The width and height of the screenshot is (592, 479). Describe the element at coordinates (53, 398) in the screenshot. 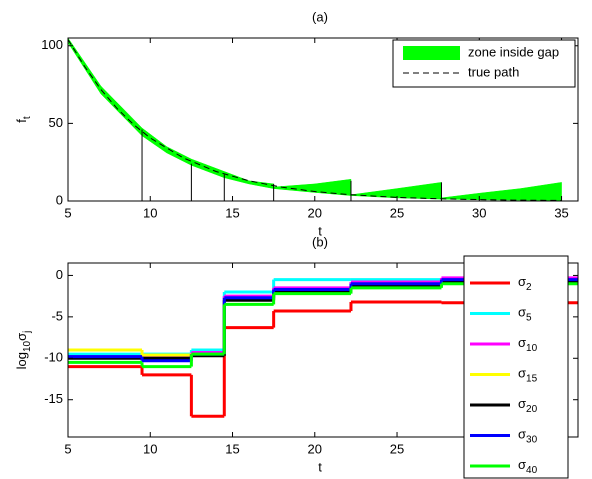

I see `y-tick-label: -15` at that location.